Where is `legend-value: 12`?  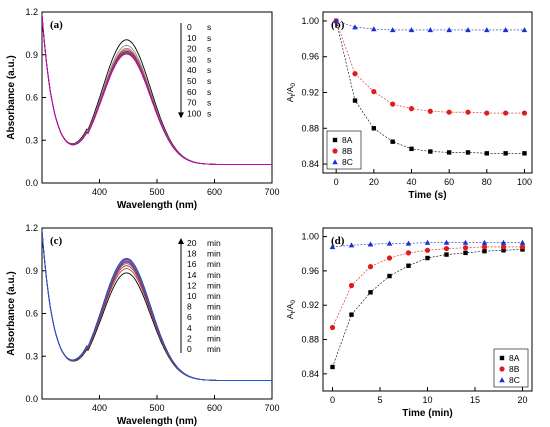
legend-value: 12 is located at coordinates (192, 285).